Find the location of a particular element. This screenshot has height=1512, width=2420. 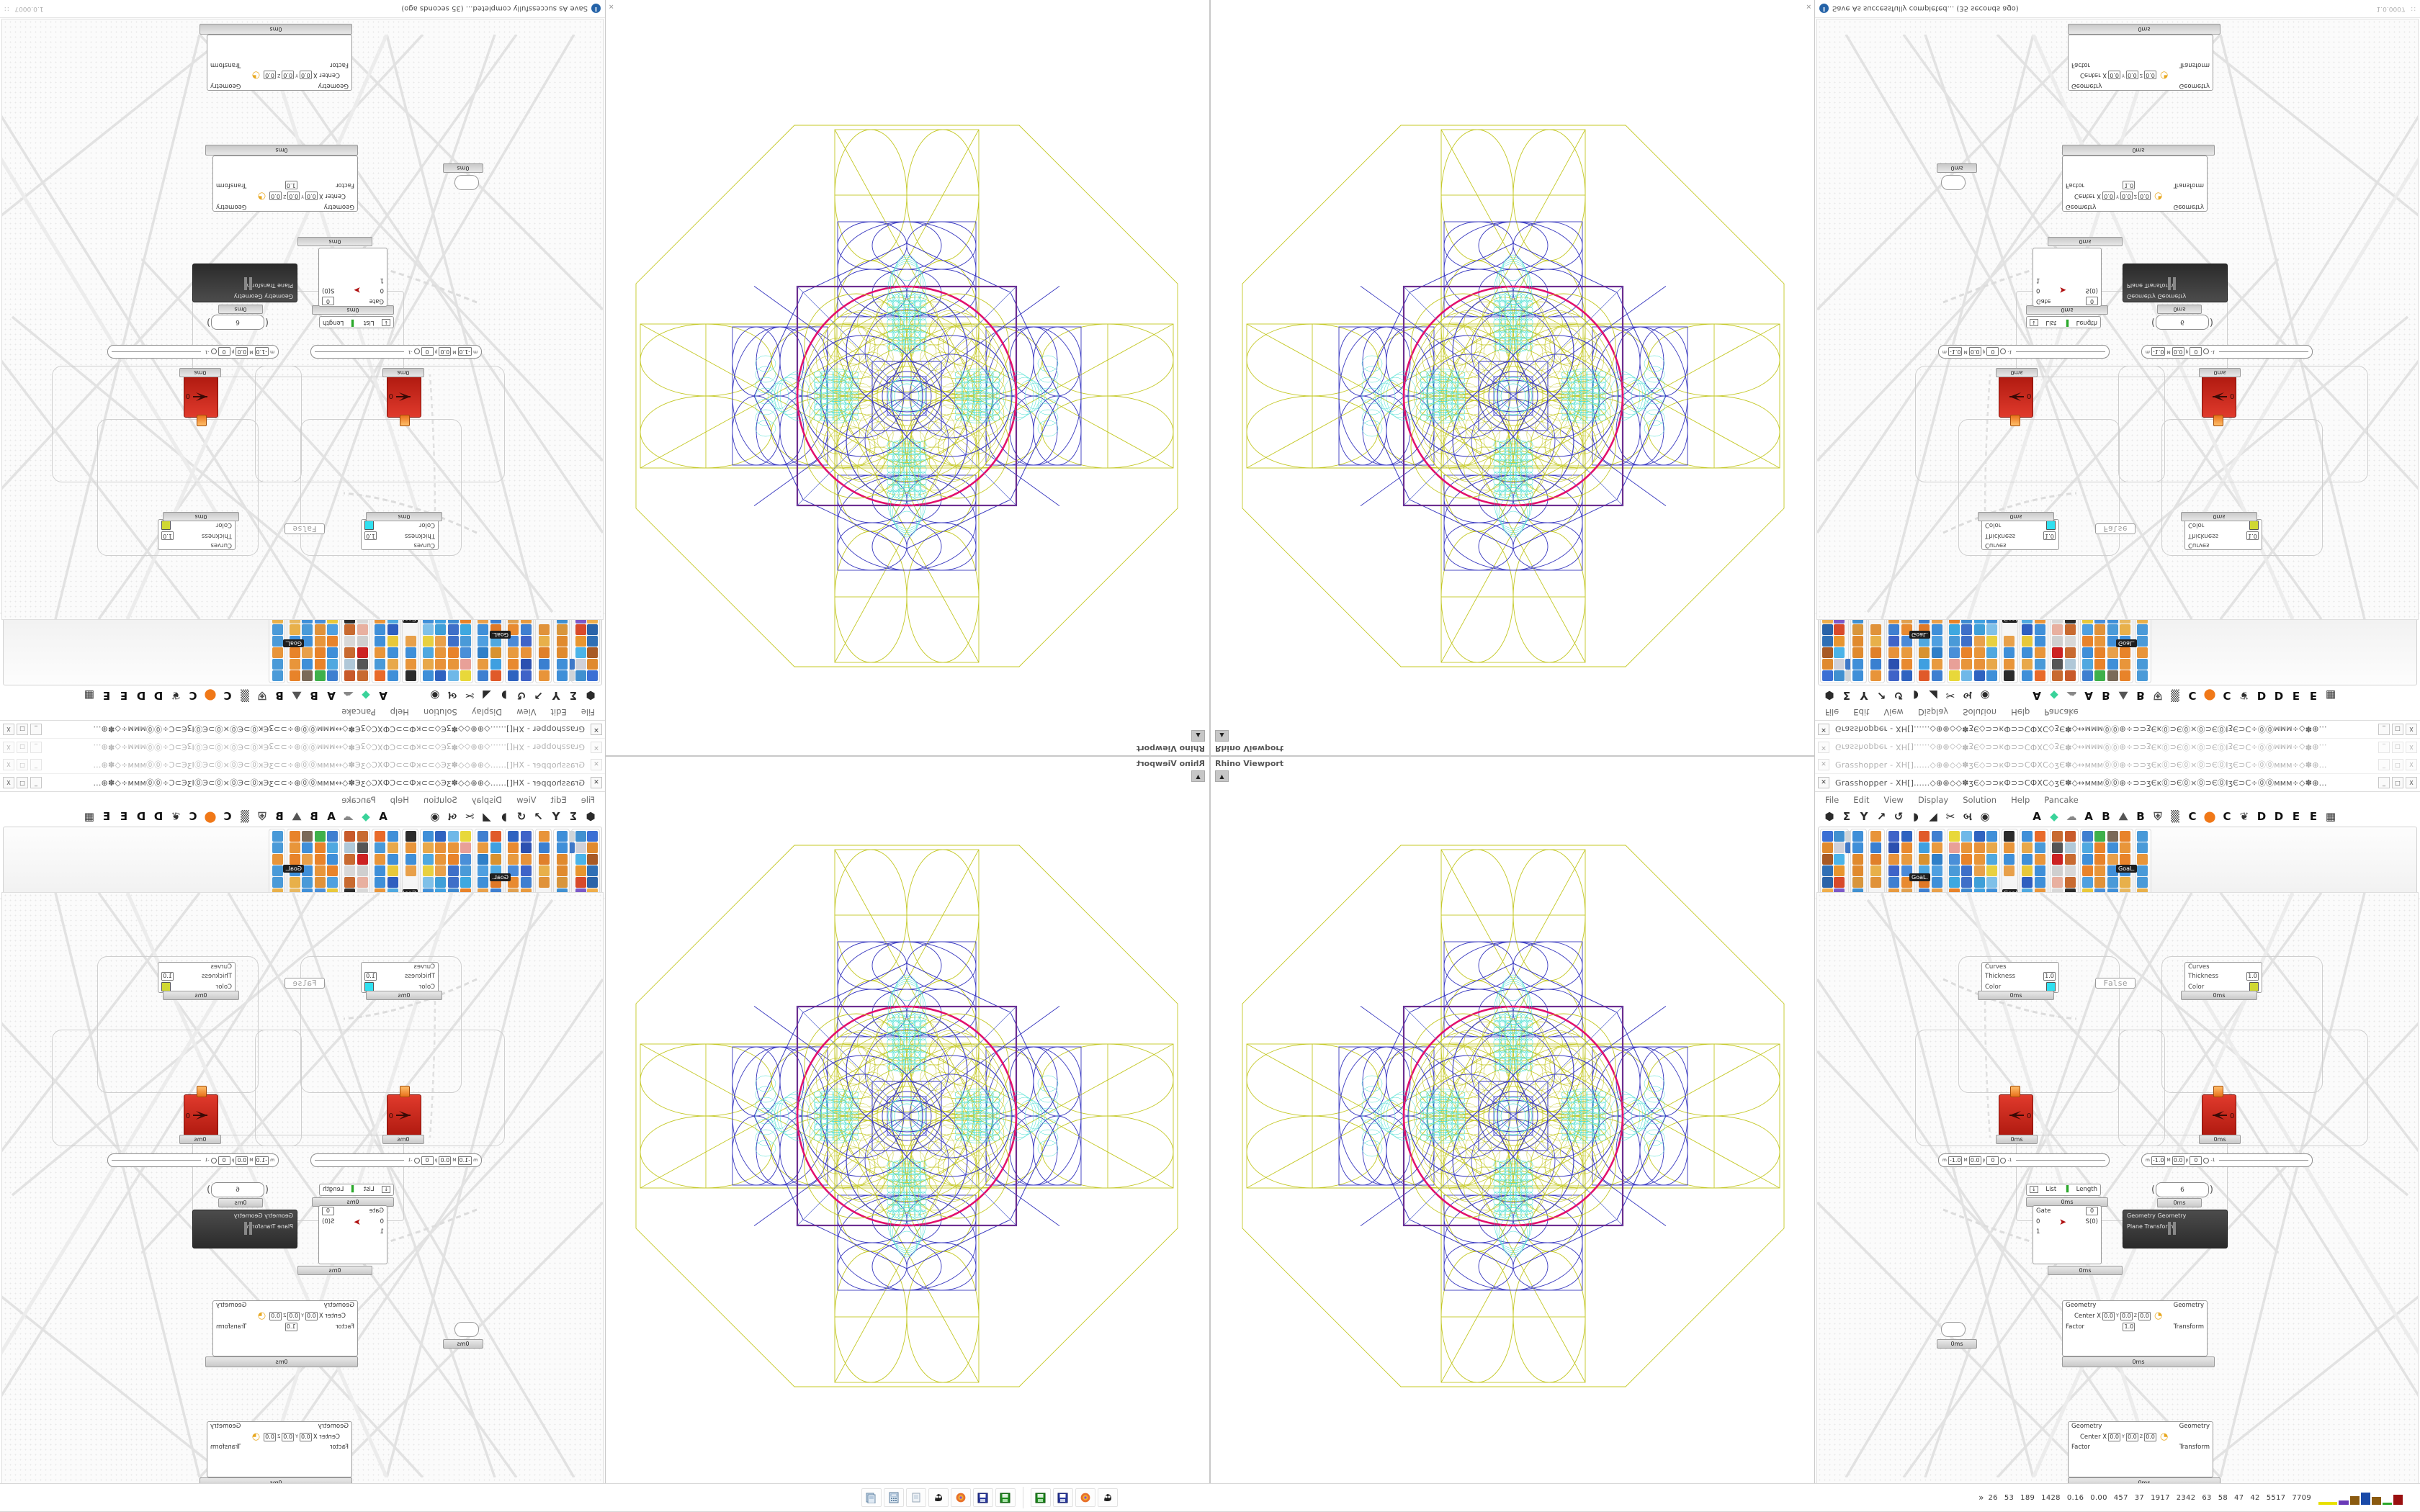

error-component: 0 is located at coordinates (2016, 397).